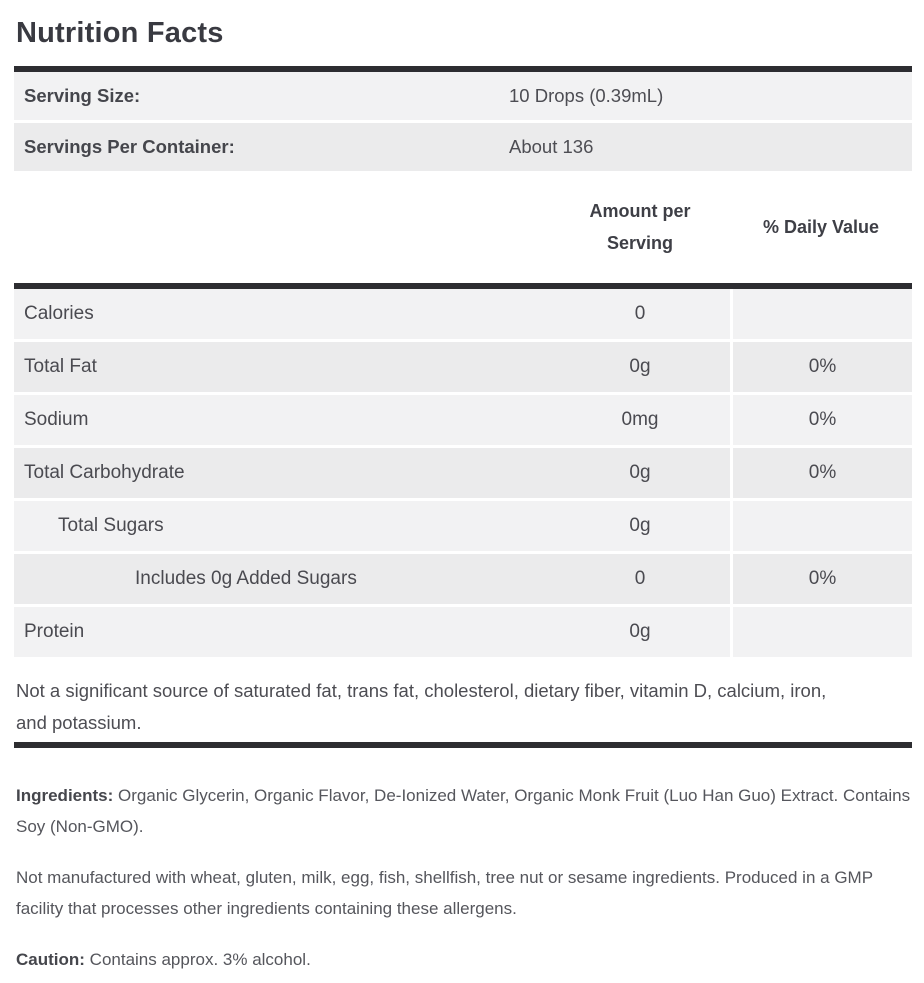 The height and width of the screenshot is (983, 924). What do you see at coordinates (586, 95) in the screenshot?
I see `serving-info-value: 10 Drops (0.39mL)` at bounding box center [586, 95].